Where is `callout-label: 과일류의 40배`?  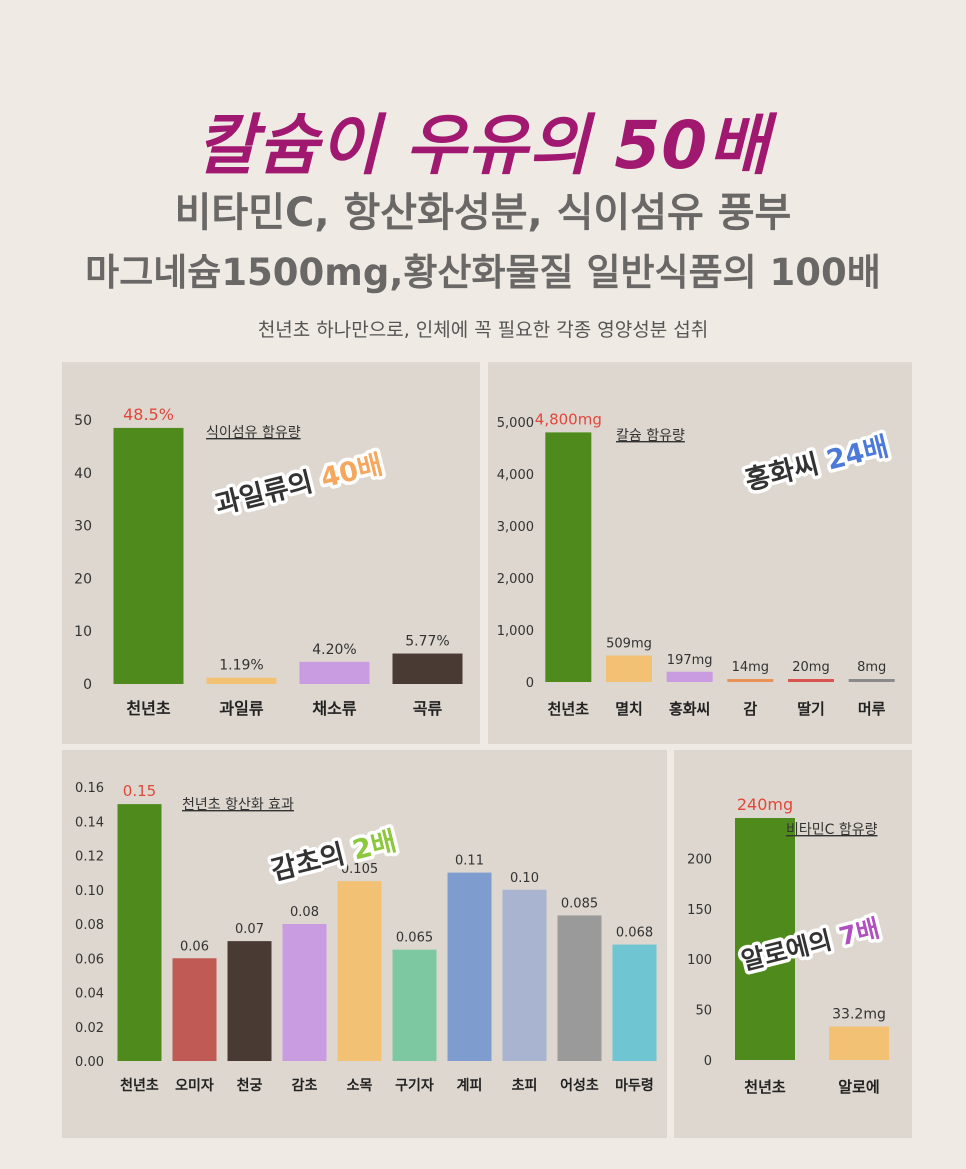 callout-label: 과일류의 40배 is located at coordinates (299, 484).